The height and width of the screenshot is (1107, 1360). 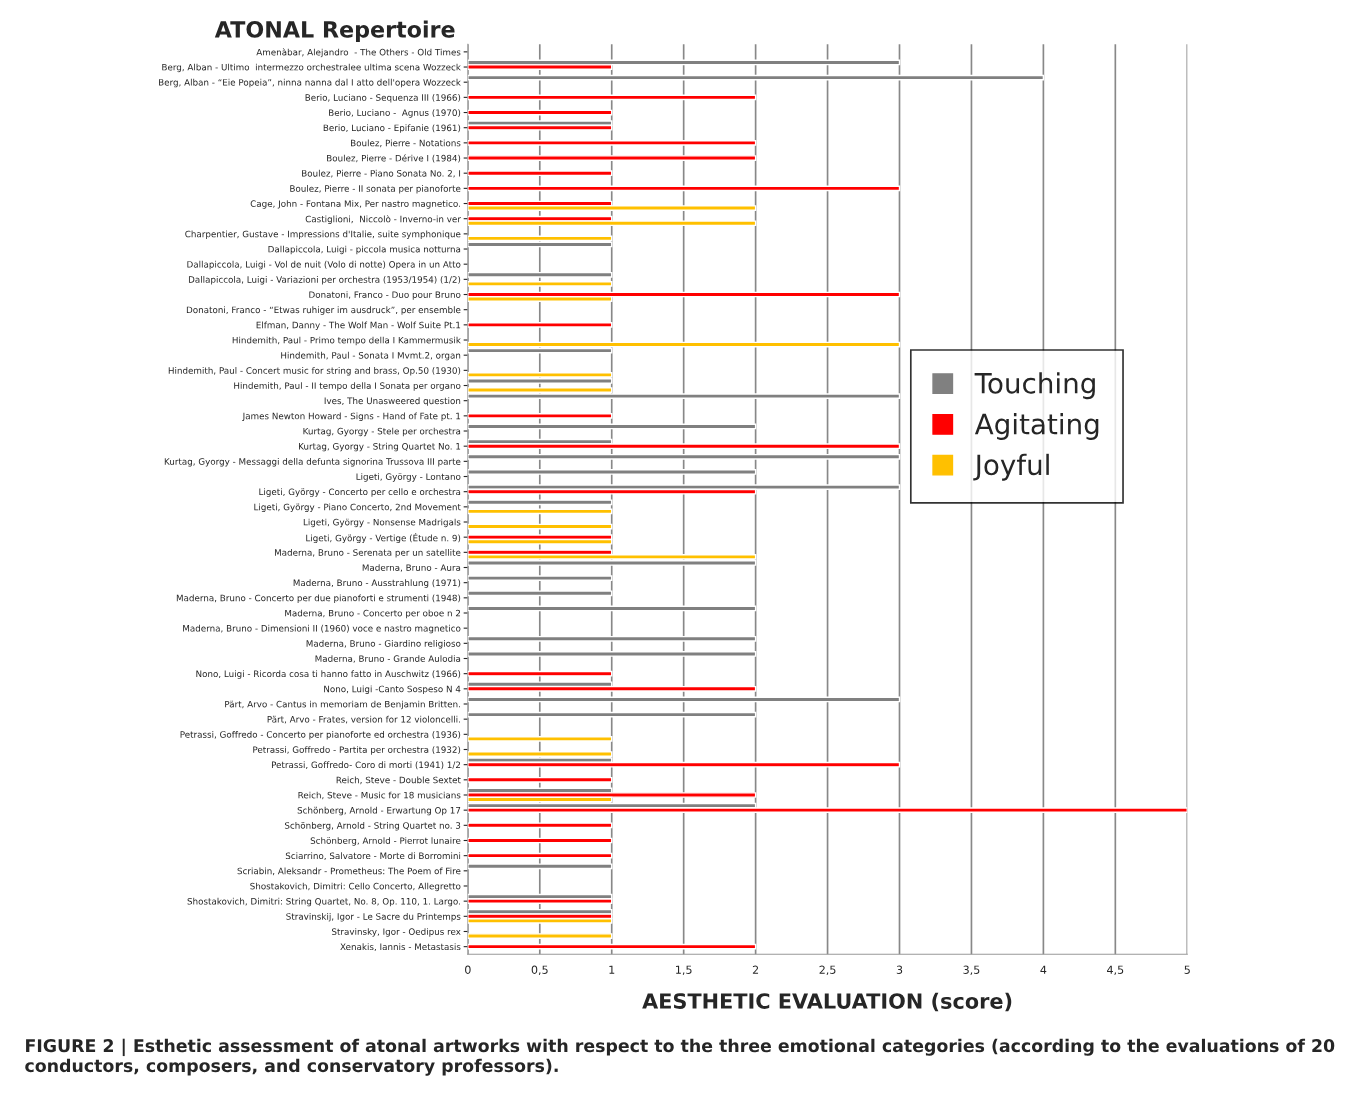 I want to click on y-tick-label: Scriabin, Aleksandr - Prometheus: The Poem of Fire, so click(x=349, y=871).